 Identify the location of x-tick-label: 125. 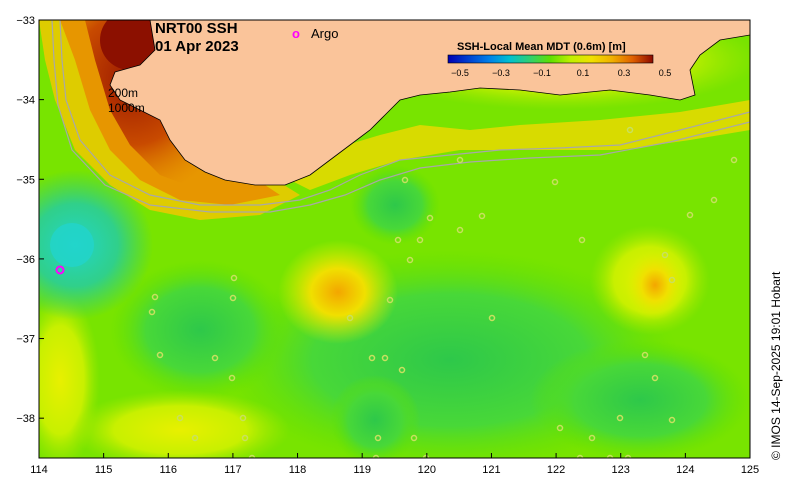
(750, 470).